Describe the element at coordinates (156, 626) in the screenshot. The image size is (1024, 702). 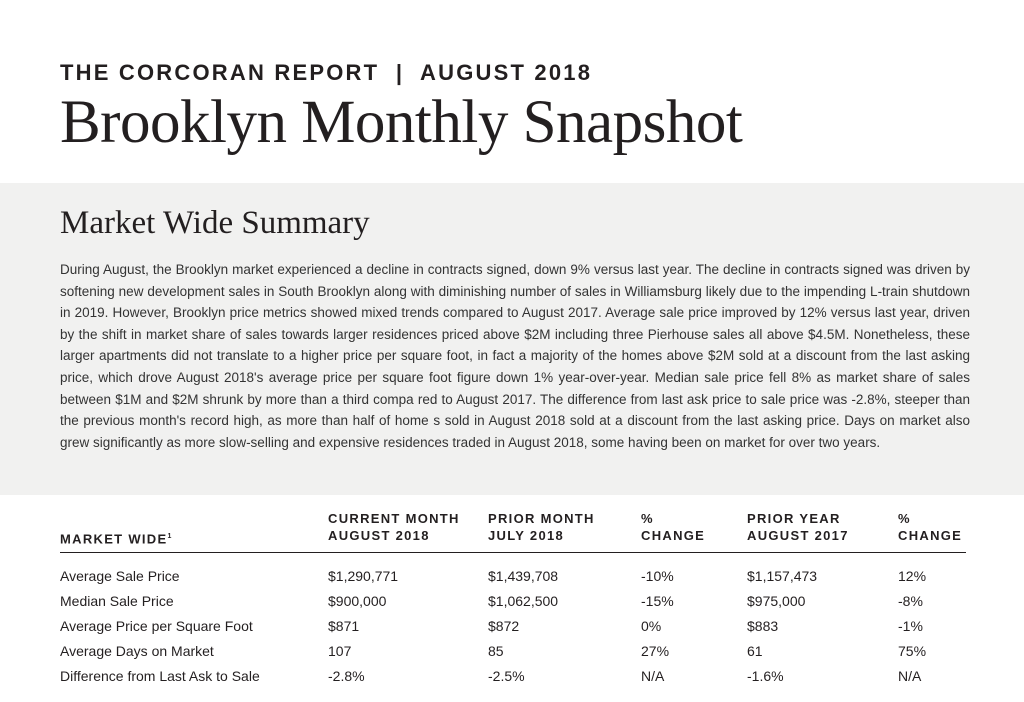
I see `metric-label: Average Price per Square Foot` at that location.